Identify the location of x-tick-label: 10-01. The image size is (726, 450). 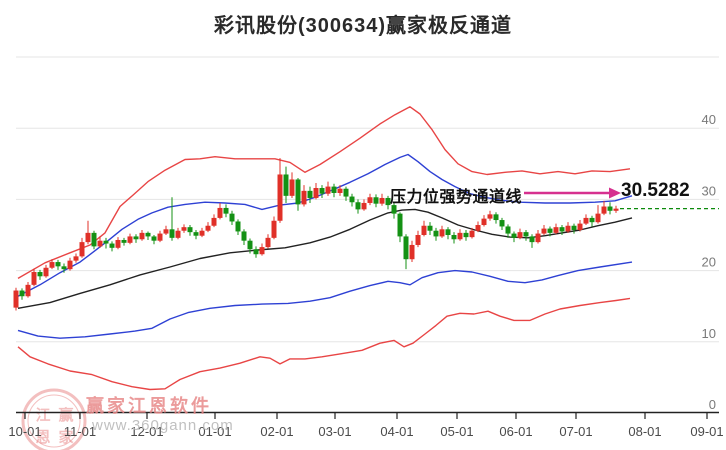
(24, 431).